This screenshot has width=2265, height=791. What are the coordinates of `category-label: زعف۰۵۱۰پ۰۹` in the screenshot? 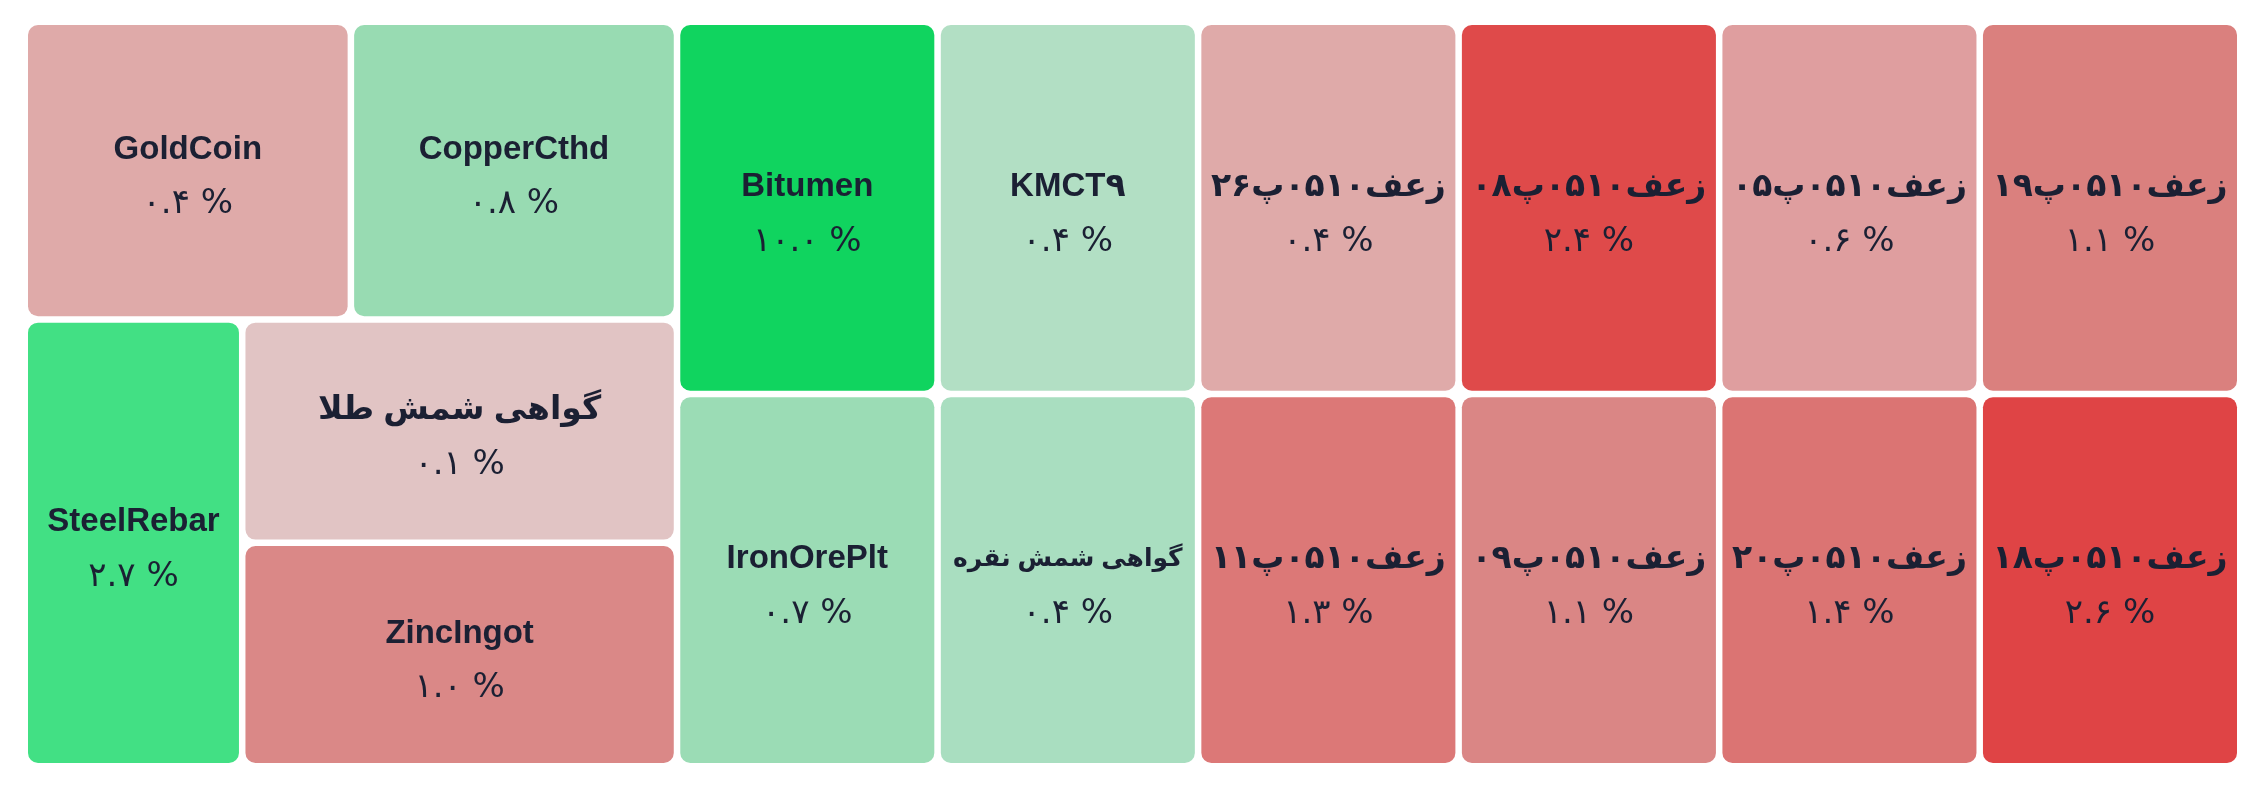 It's located at (1589, 557).